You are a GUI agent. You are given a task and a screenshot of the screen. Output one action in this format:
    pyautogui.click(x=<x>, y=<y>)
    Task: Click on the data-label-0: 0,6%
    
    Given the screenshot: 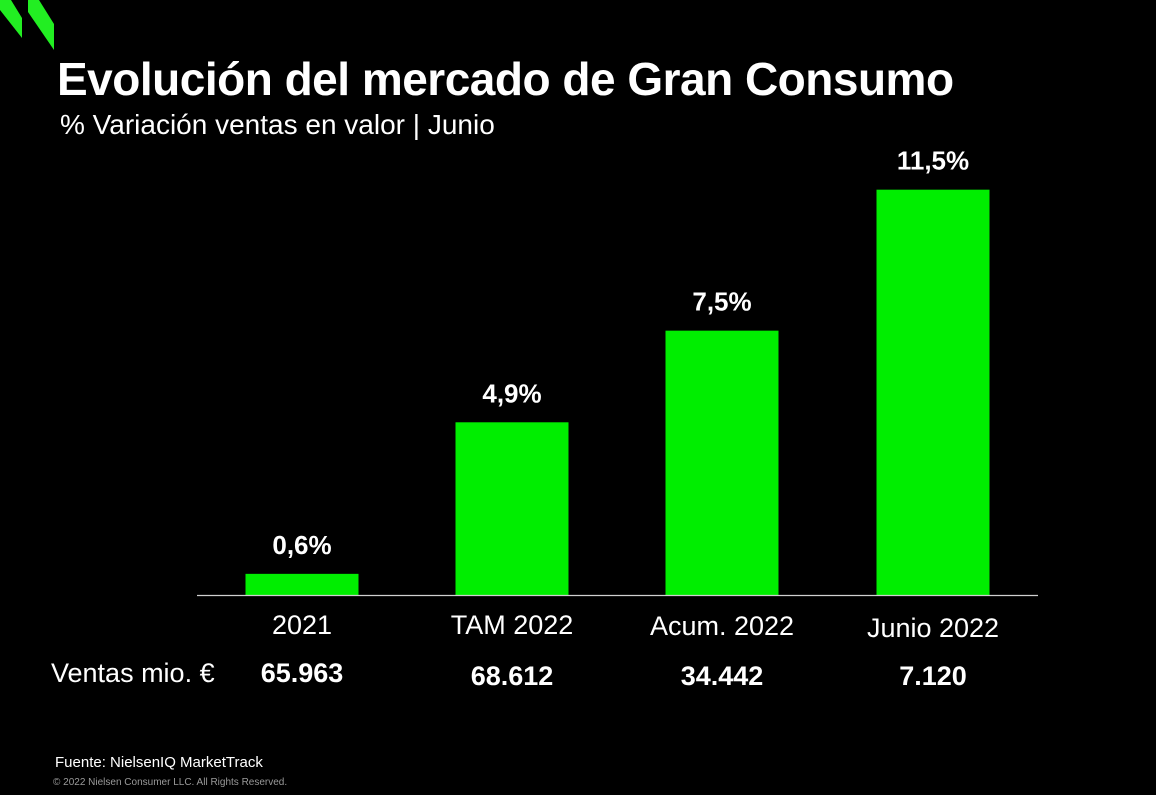 What is the action you would take?
    pyautogui.click(x=301, y=545)
    